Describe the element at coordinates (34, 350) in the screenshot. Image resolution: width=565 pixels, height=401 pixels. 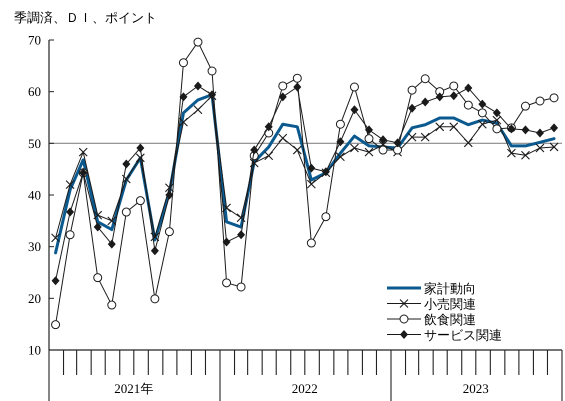
I see `y-tick-label: 10` at that location.